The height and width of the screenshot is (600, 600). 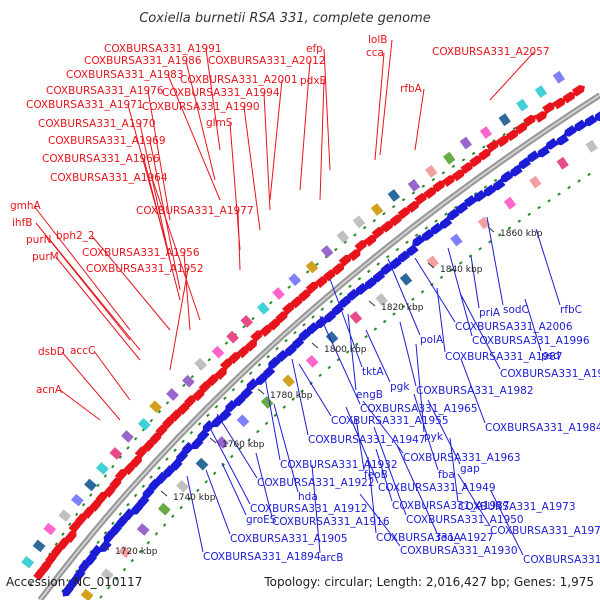 What do you see at coordinates (26, 206) in the screenshot?
I see `forward-gene-label: gmhA` at bounding box center [26, 206].